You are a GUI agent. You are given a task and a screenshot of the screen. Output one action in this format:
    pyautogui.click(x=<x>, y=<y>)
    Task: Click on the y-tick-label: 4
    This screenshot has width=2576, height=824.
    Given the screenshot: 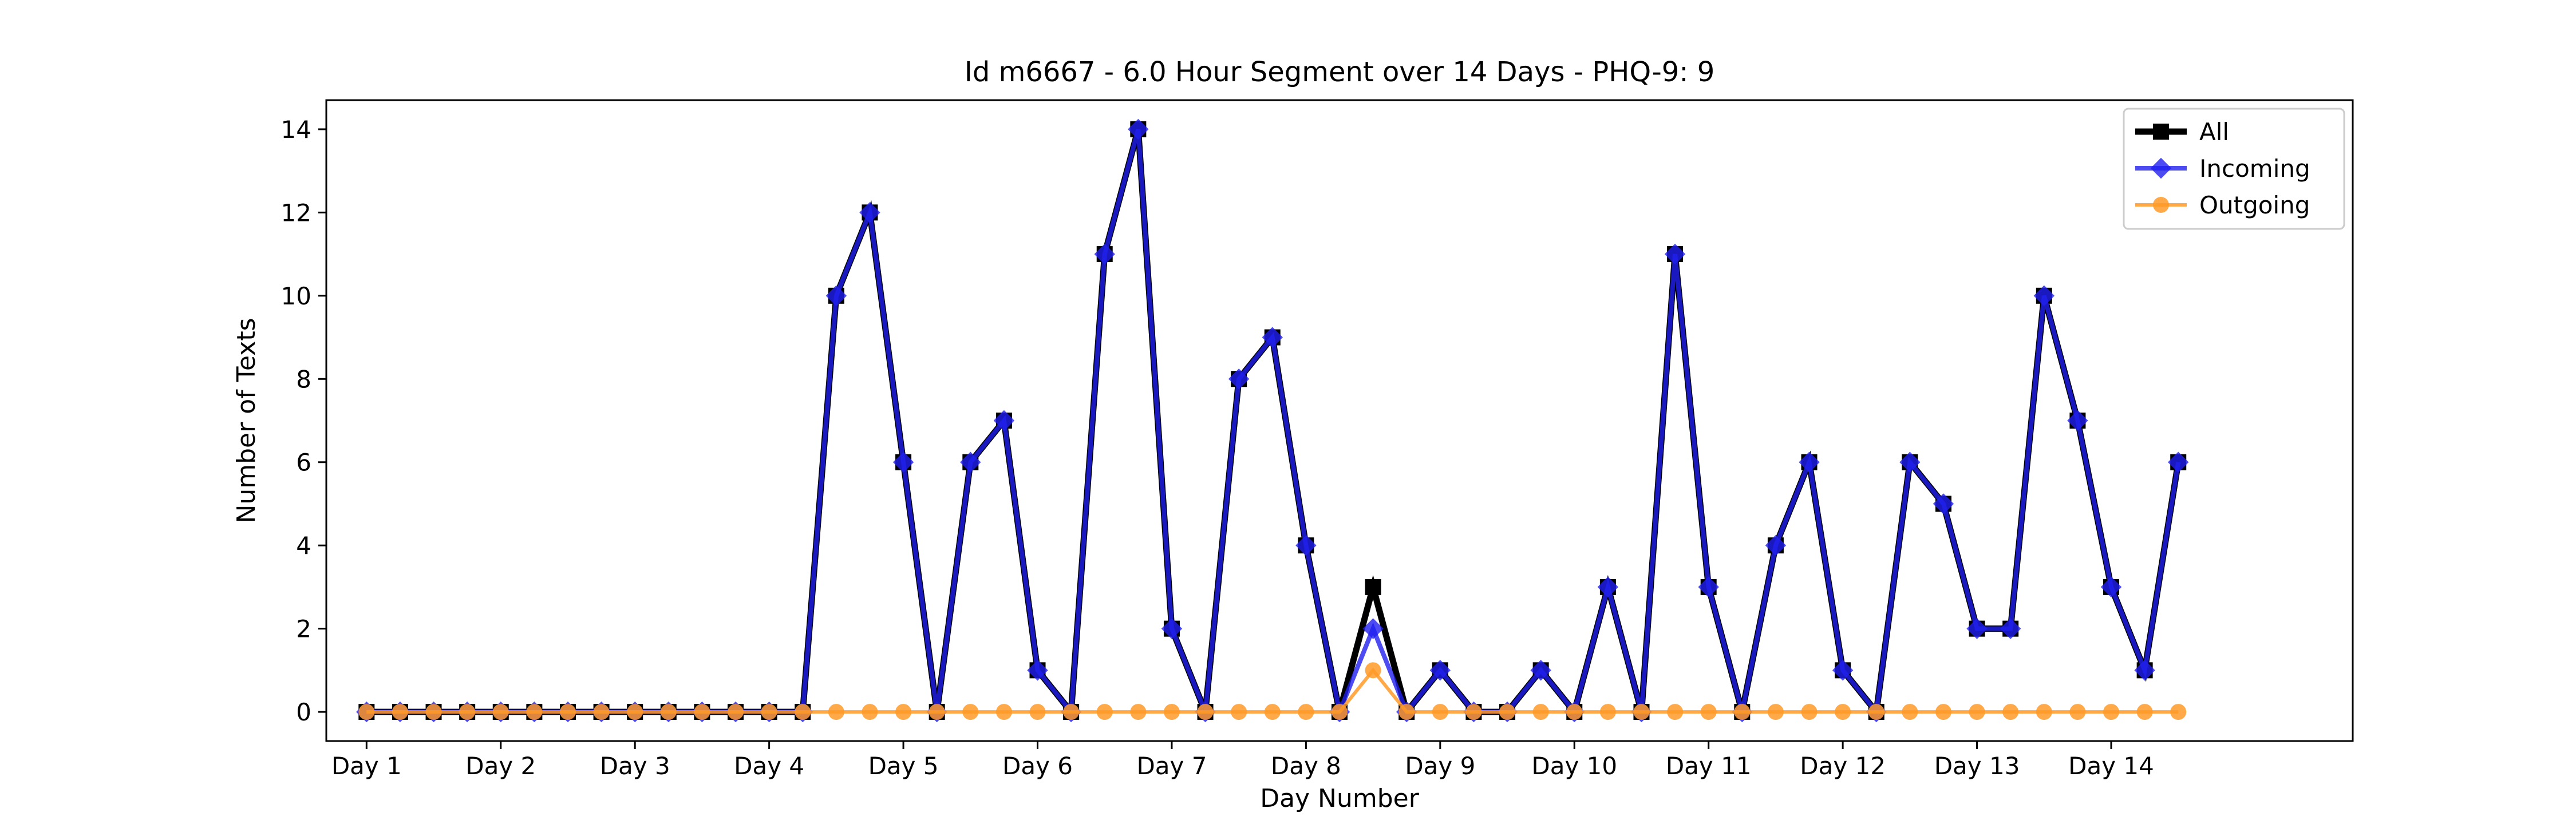 What is the action you would take?
    pyautogui.click(x=303, y=546)
    